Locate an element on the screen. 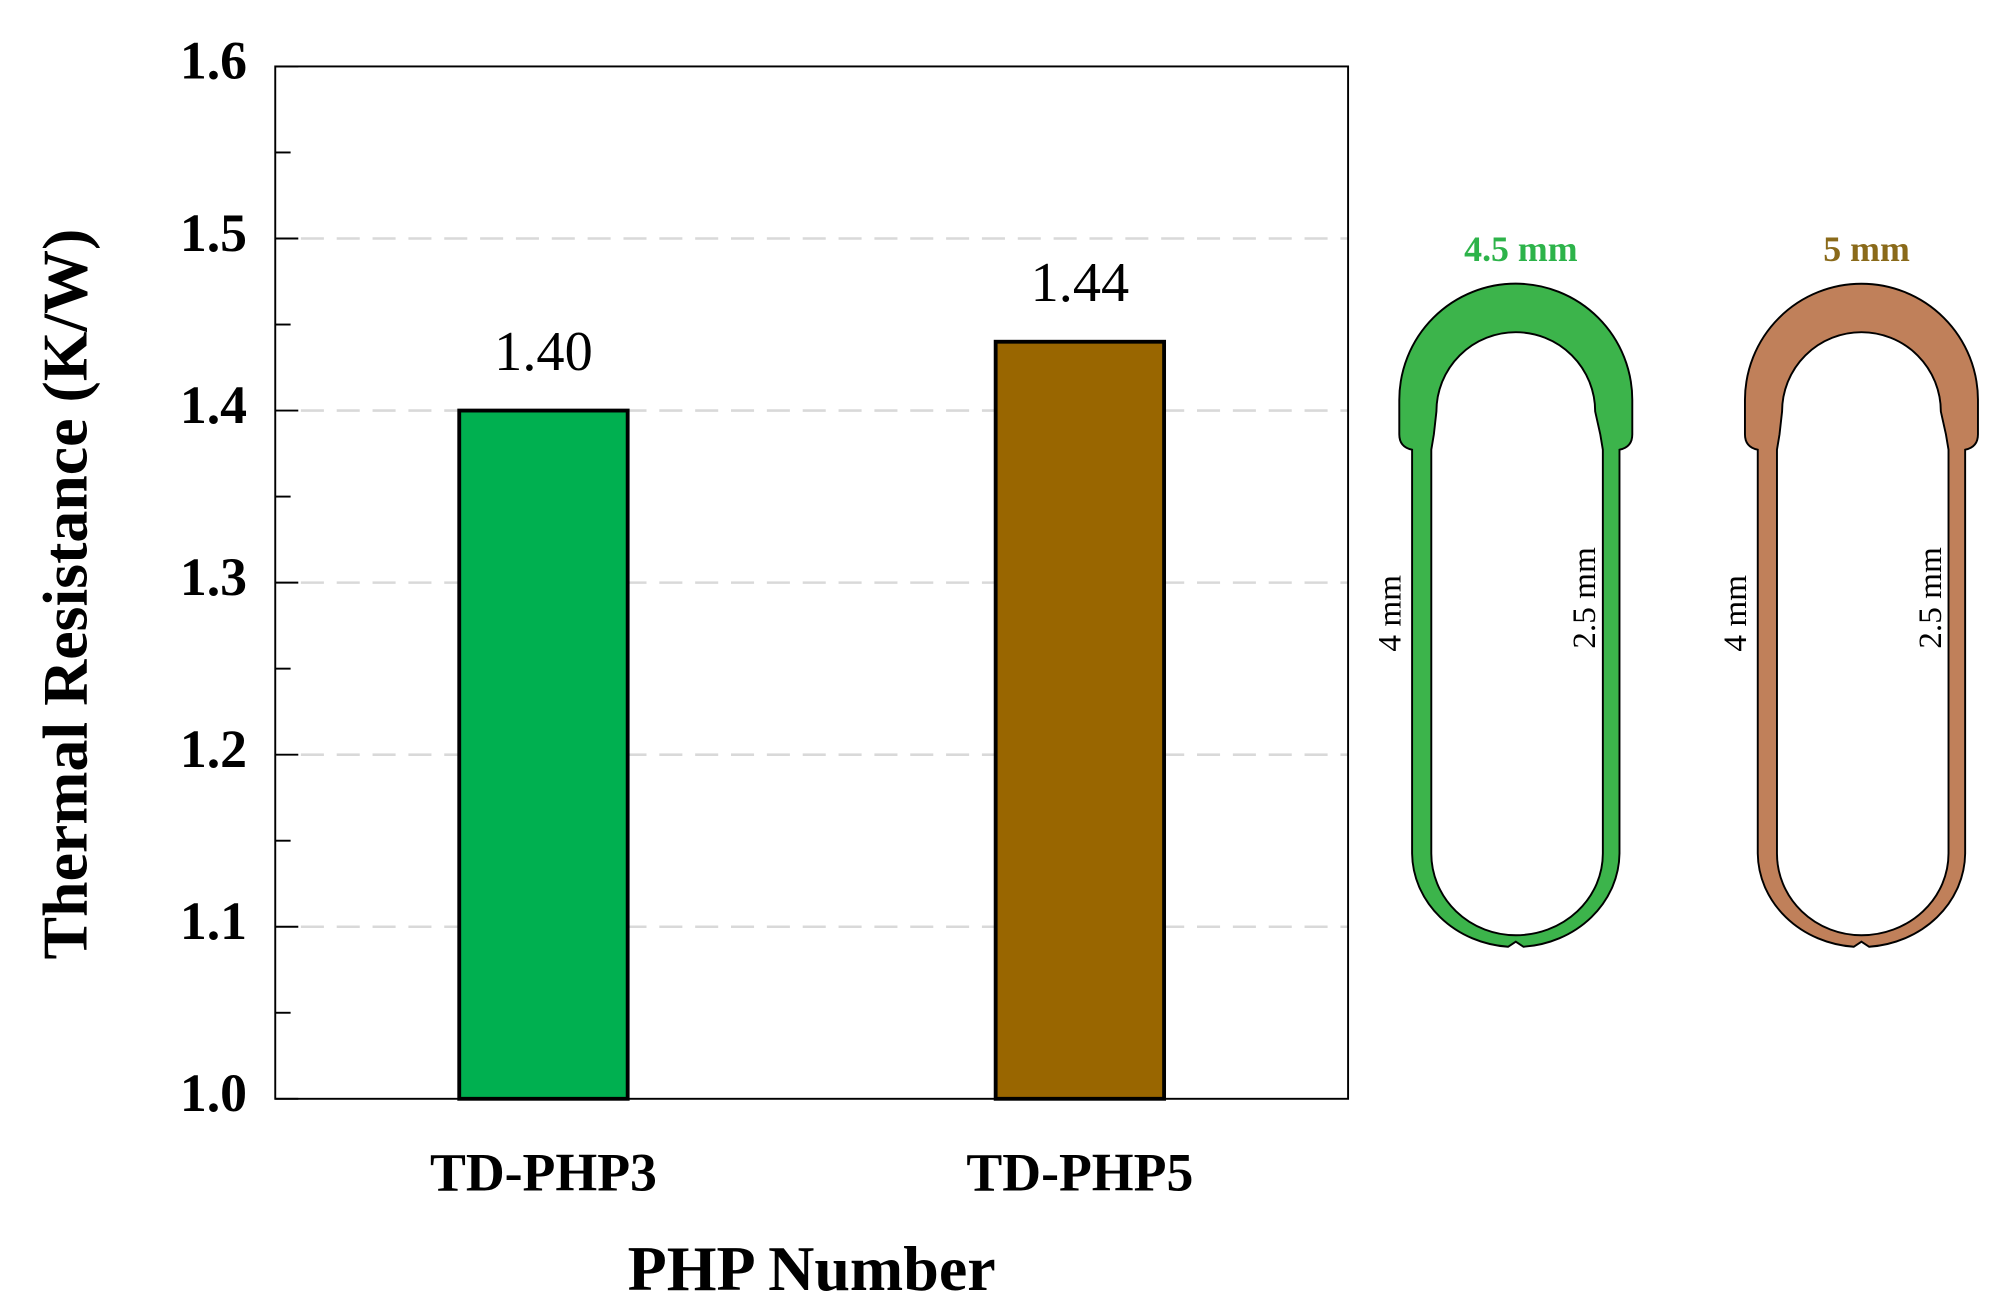 The image size is (2001, 1316). y-tick-label: 1.2 is located at coordinates (213, 749).